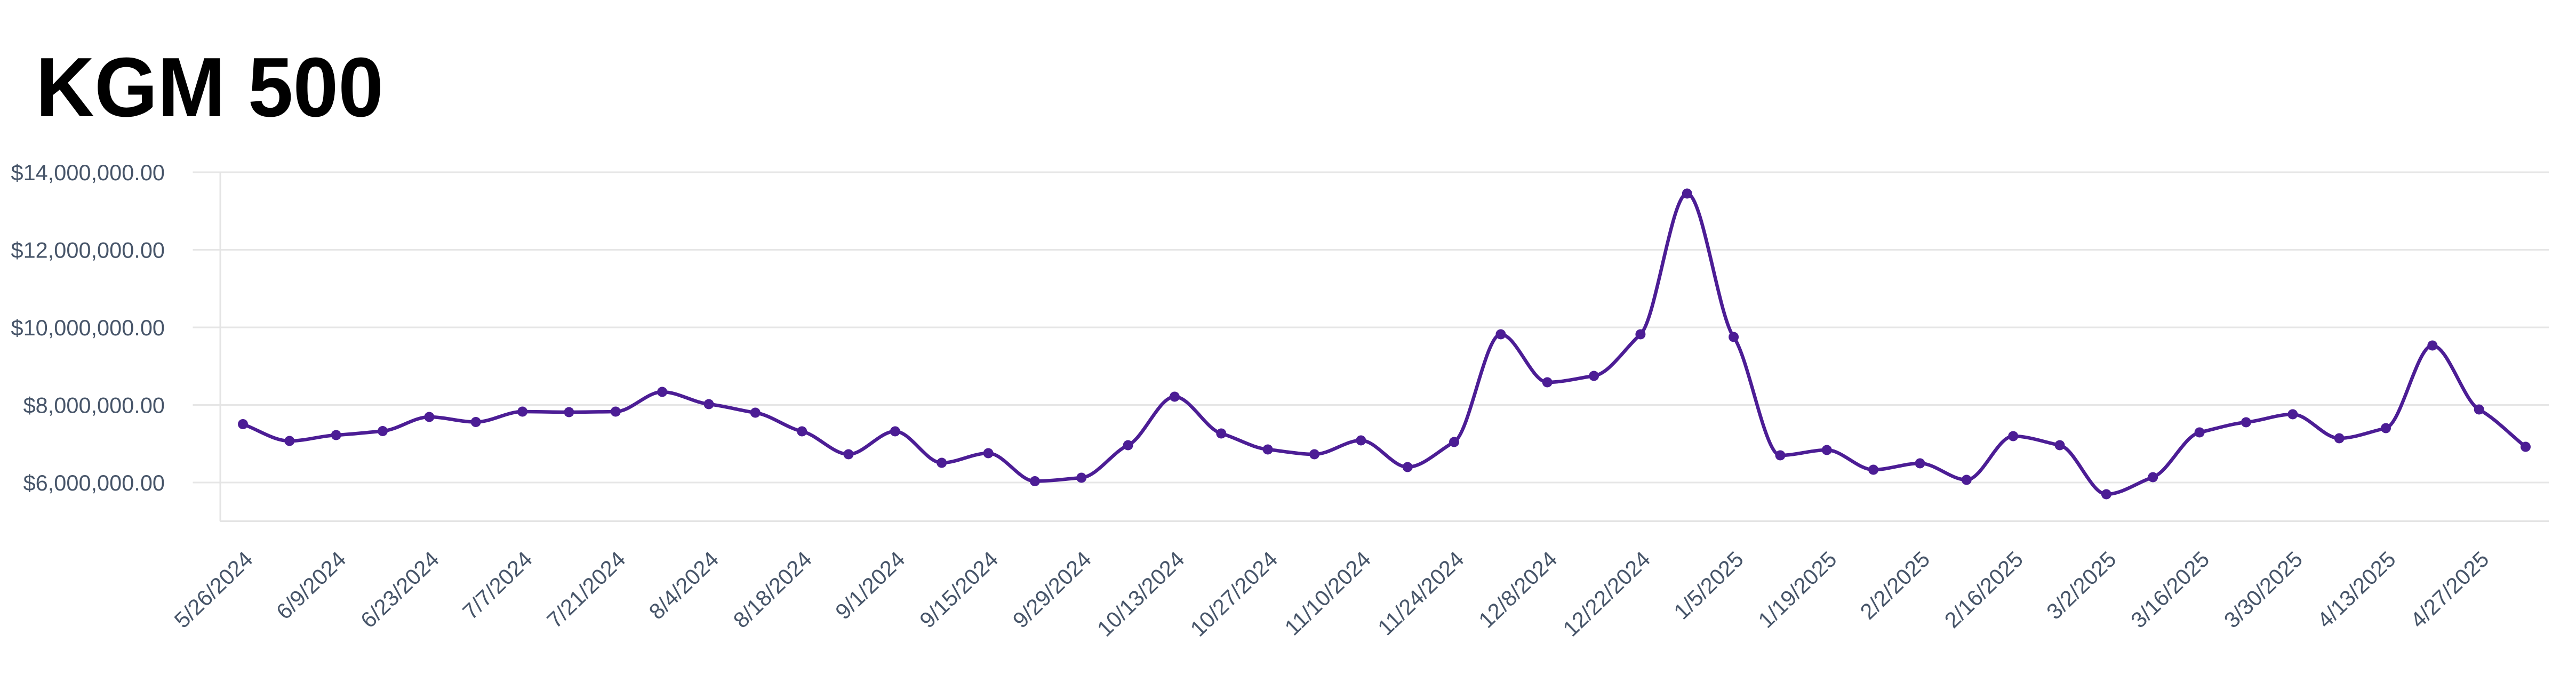  I want to click on svg-text: $12,000,000.00, so click(88, 250).